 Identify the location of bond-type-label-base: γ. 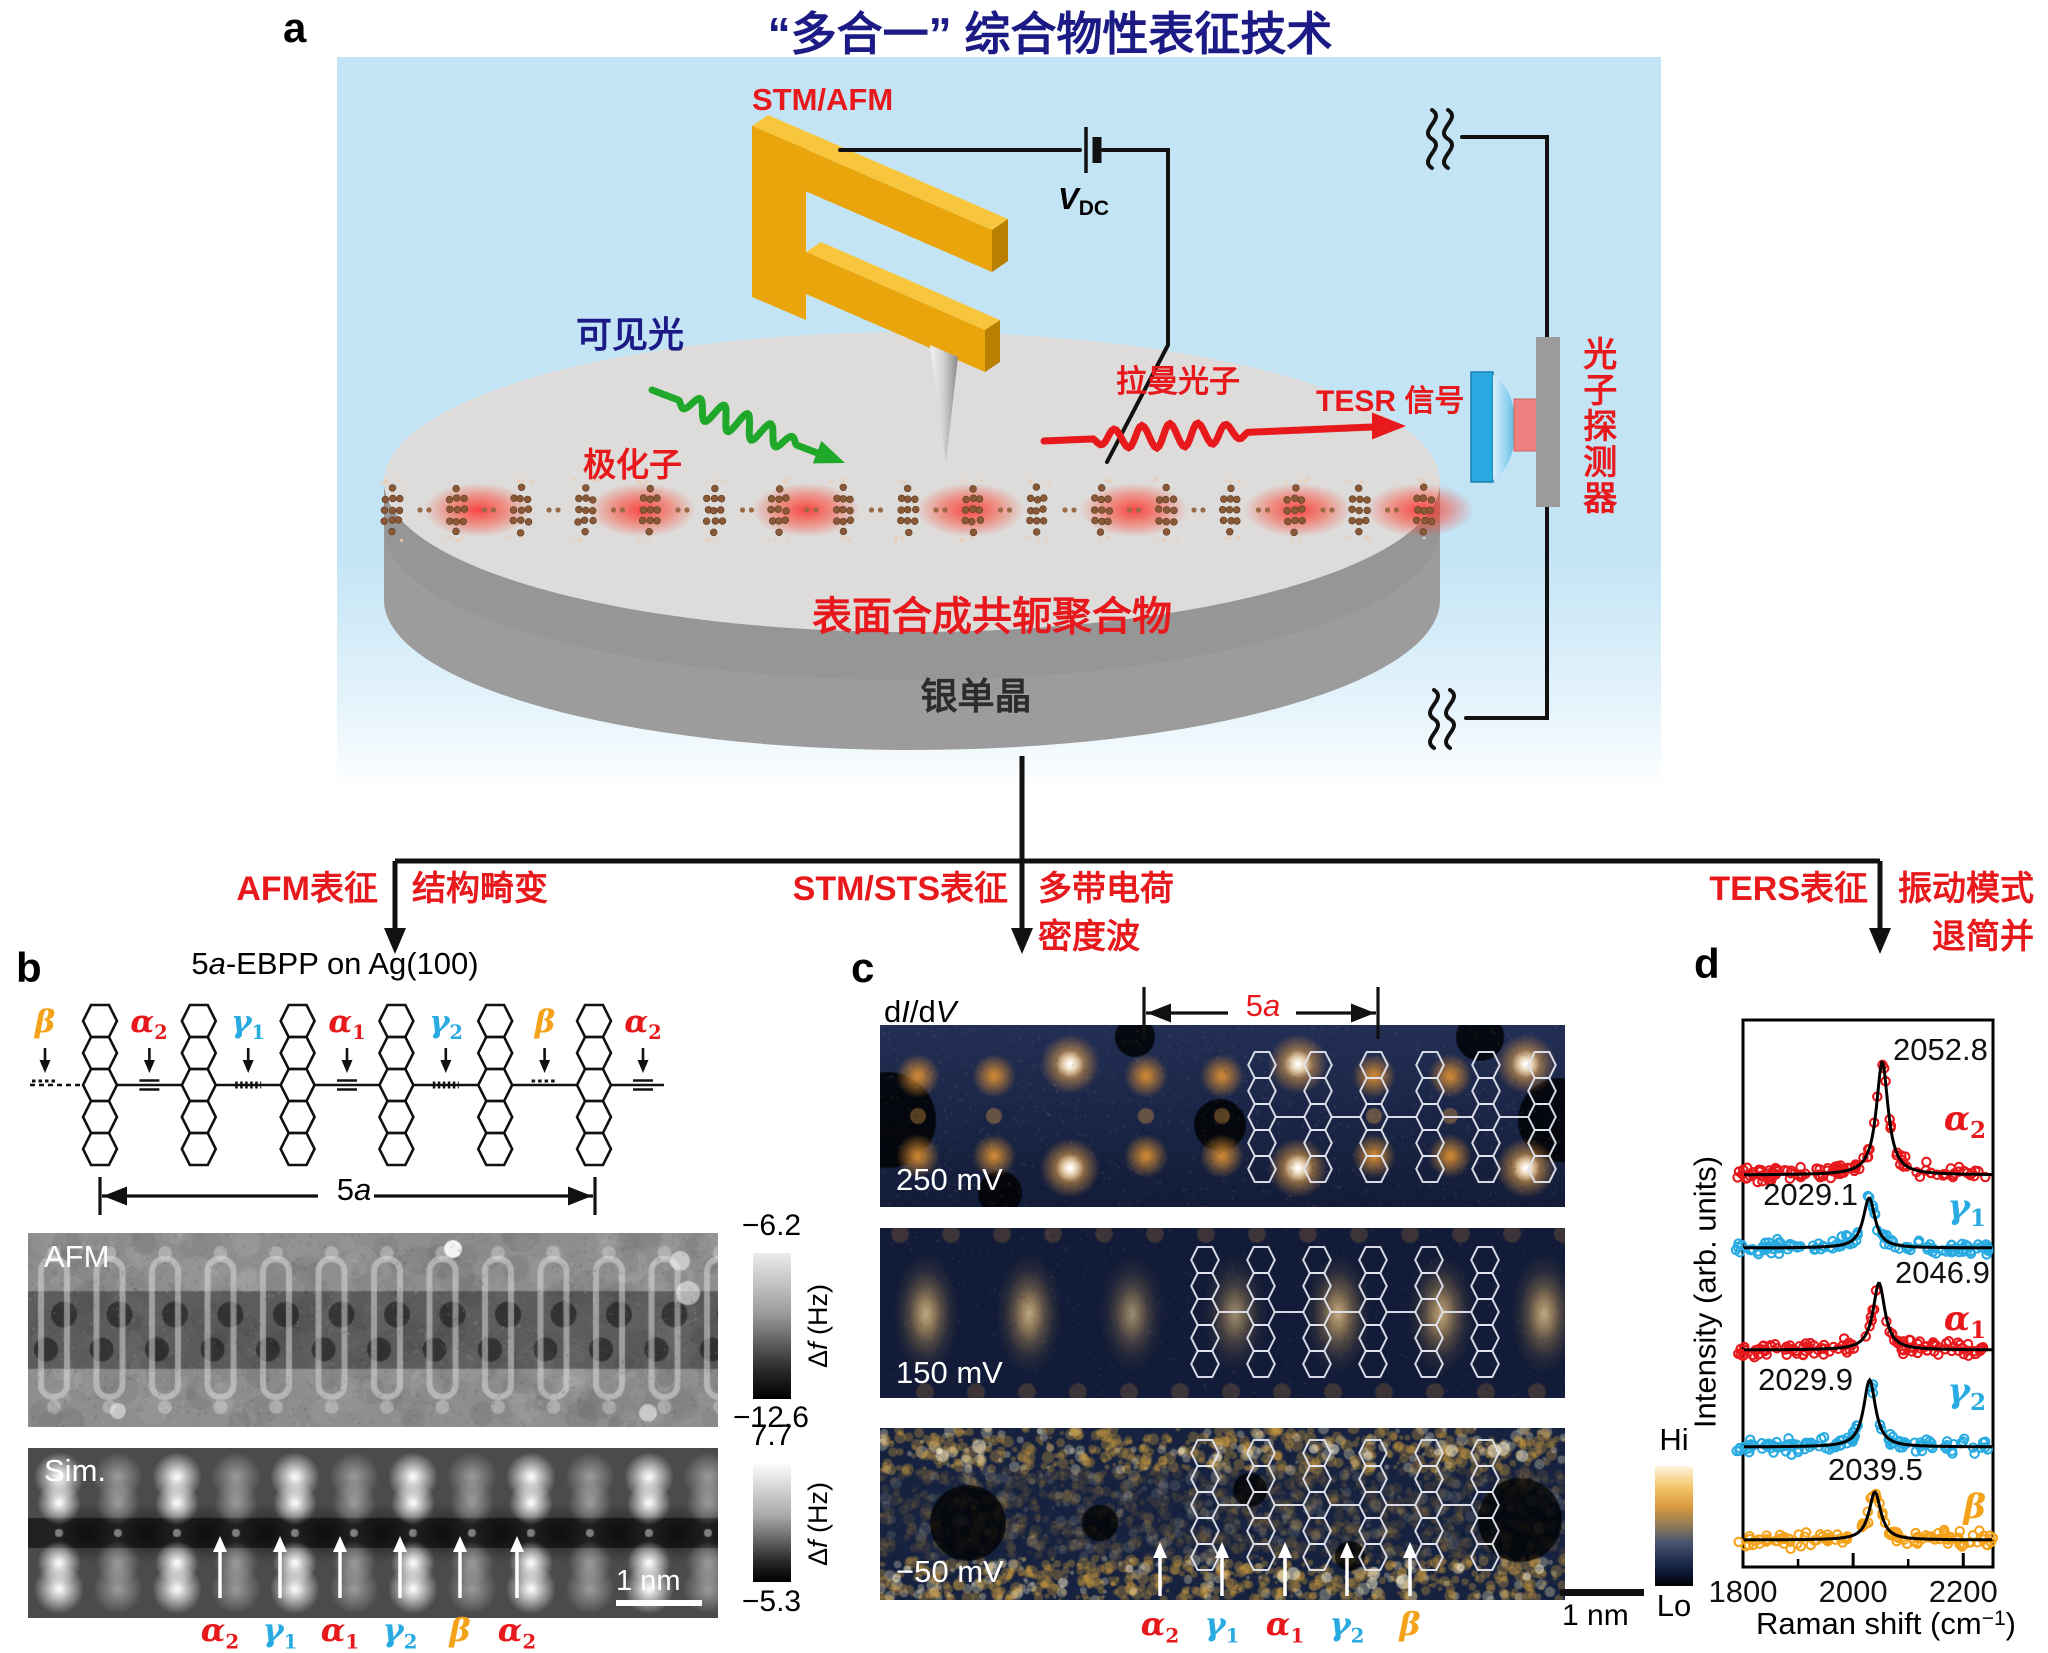
(439, 1022).